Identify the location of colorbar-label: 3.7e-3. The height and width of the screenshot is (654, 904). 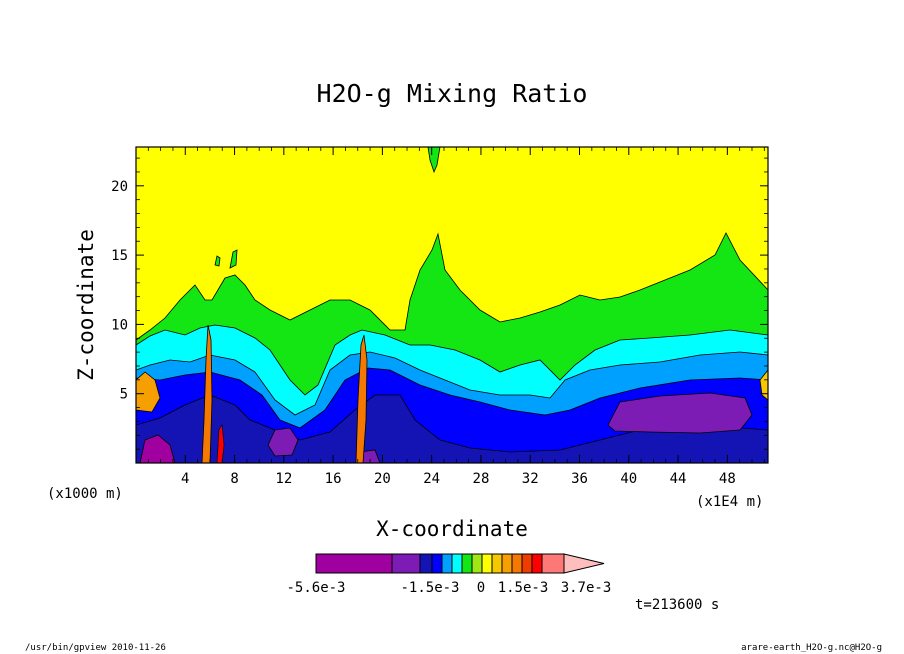
(586, 588).